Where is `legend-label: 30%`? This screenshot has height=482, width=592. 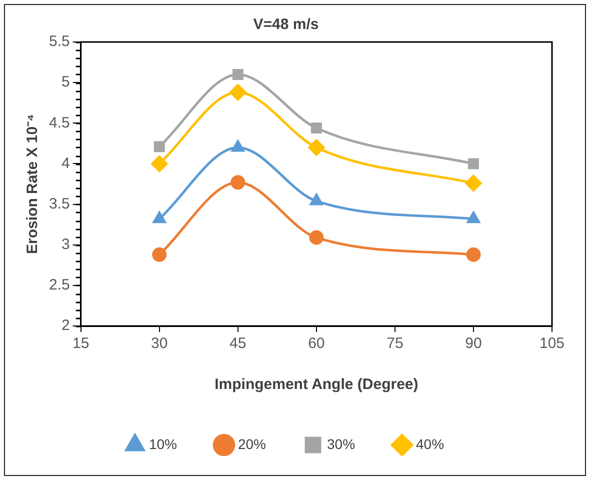
legend-label: 30% is located at coordinates (341, 444).